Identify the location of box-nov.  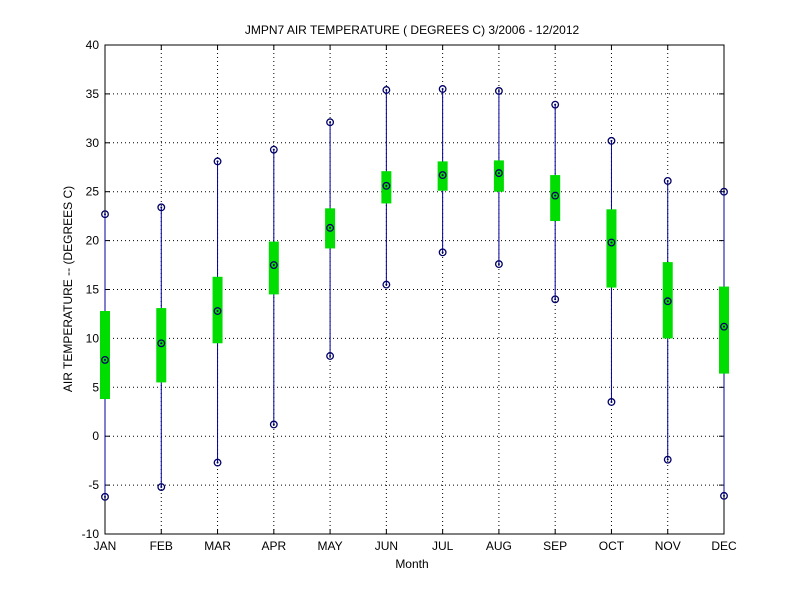
(667, 320).